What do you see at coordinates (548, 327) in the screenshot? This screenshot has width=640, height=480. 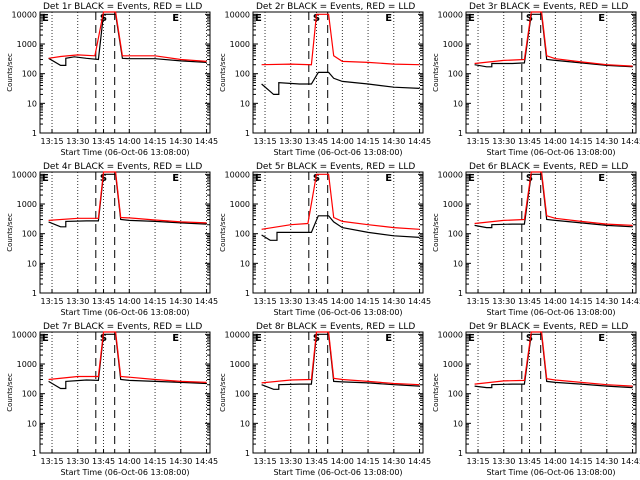 I see `panel-title: Det 9r BLACK = Events, RED = LLD` at bounding box center [548, 327].